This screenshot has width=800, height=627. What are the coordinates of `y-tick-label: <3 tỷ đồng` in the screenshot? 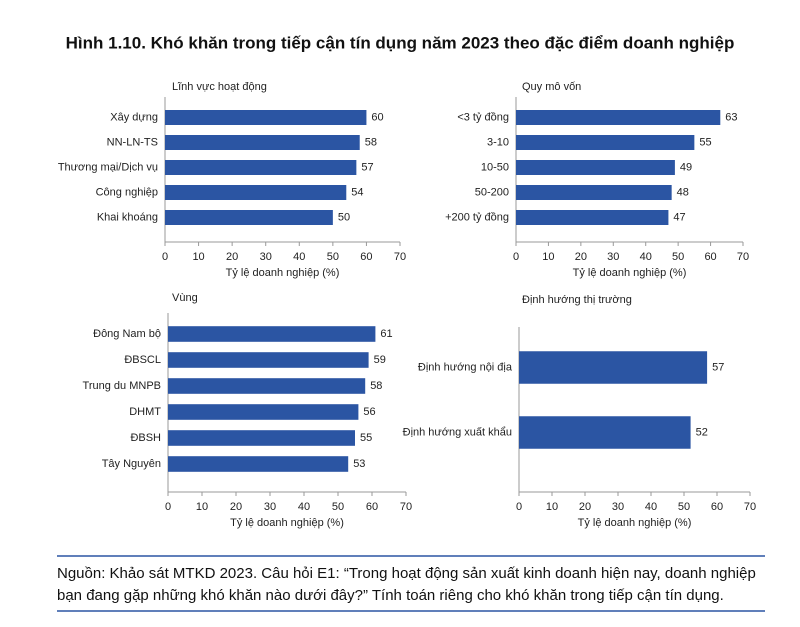 It's located at (483, 117).